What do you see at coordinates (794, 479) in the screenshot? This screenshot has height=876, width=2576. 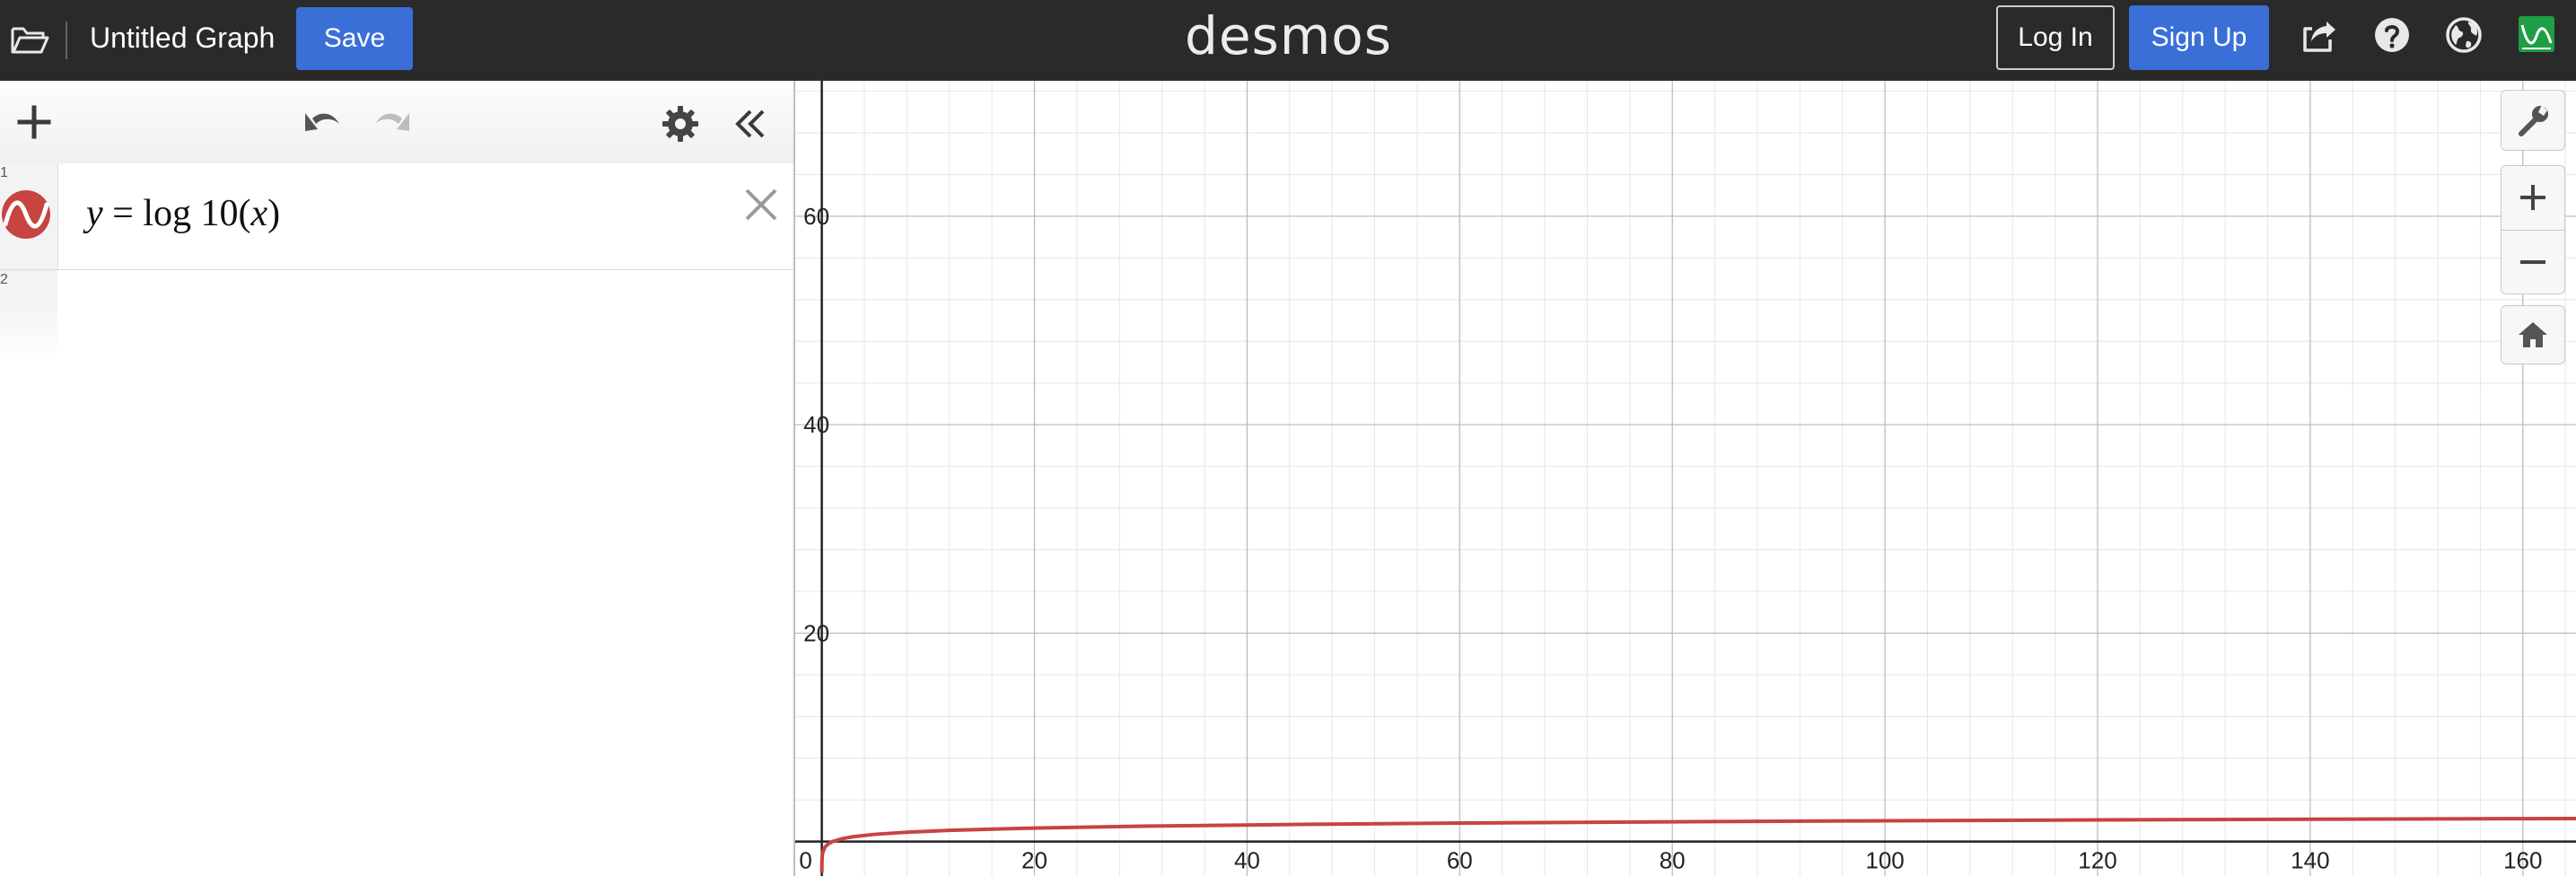 I see `panel-divider` at bounding box center [794, 479].